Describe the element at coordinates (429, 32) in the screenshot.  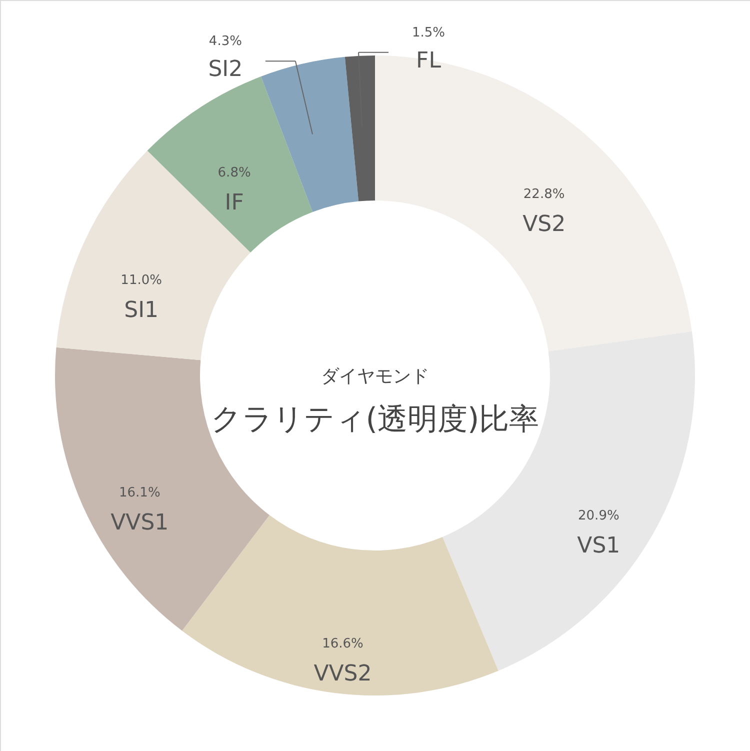
I see `data-label: 1.5%` at that location.